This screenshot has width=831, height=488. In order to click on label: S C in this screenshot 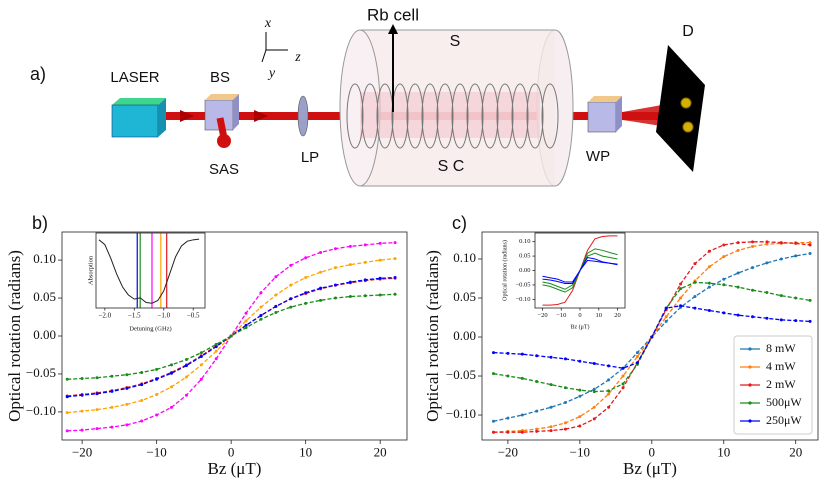, I will do `click(451, 166)`.